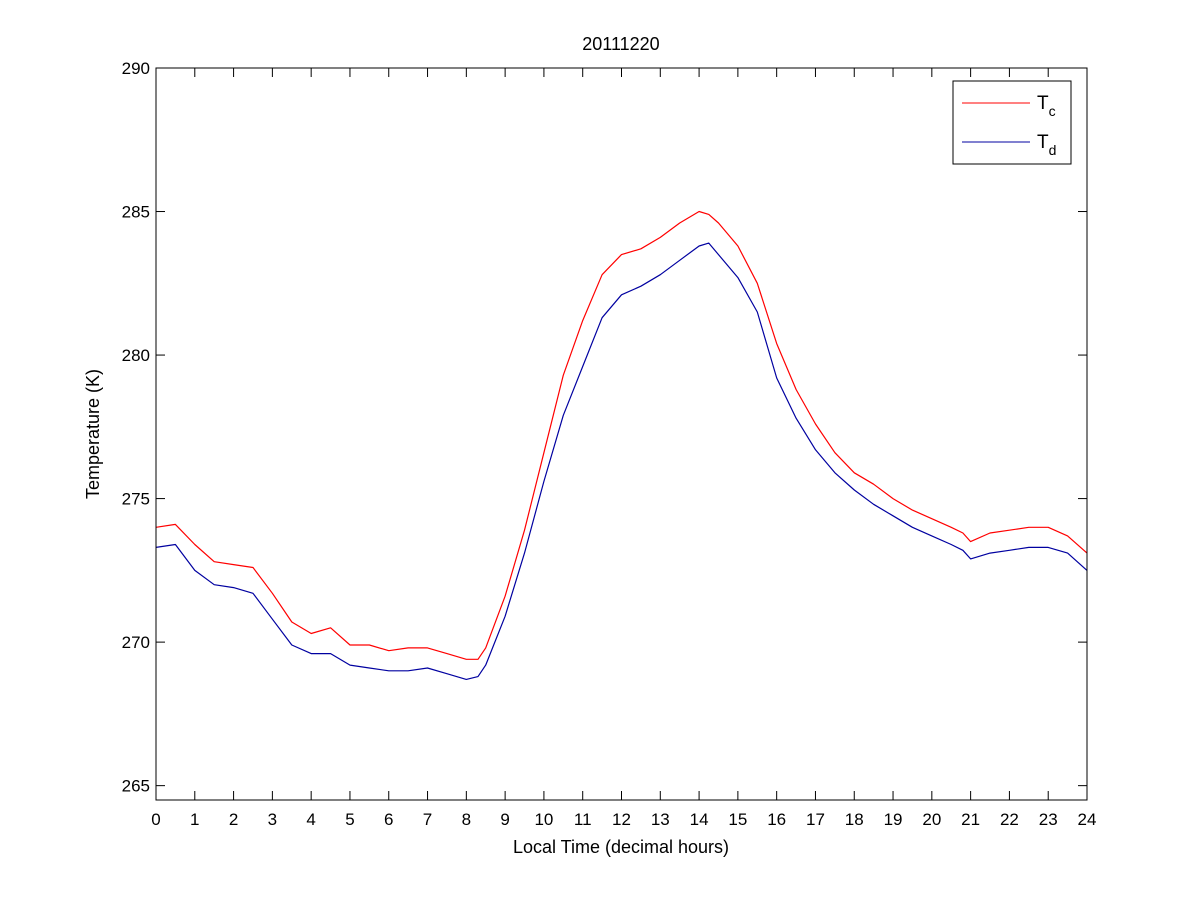  Describe the element at coordinates (620, 44) in the screenshot. I see `chart-title: 20111220` at that location.